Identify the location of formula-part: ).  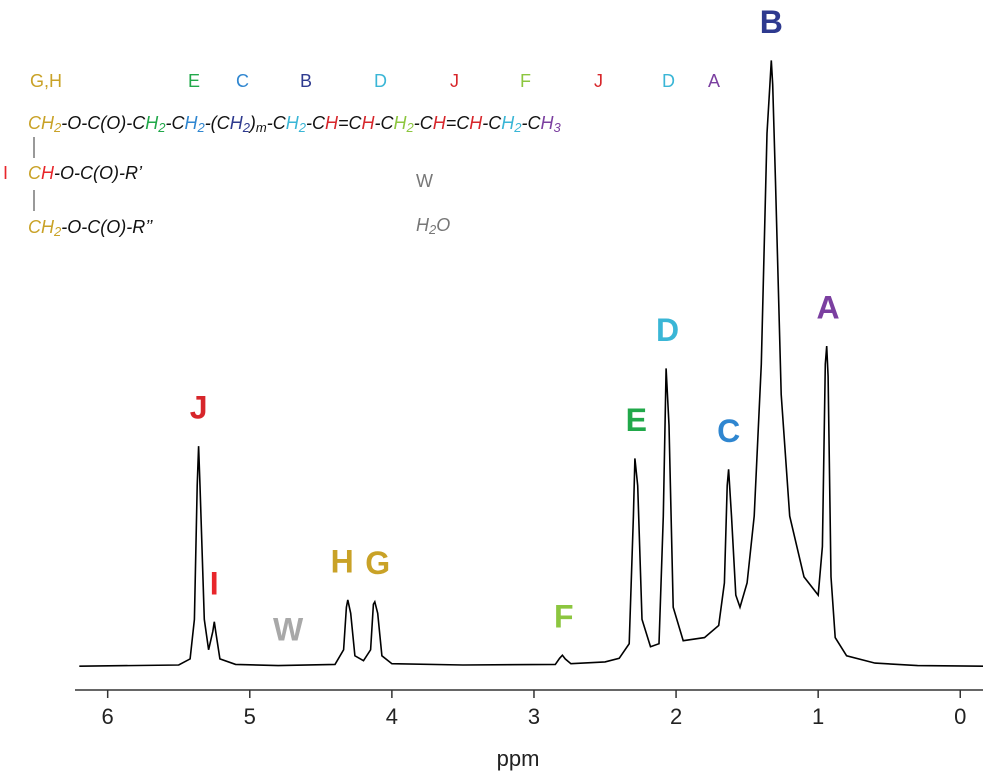
(252, 123).